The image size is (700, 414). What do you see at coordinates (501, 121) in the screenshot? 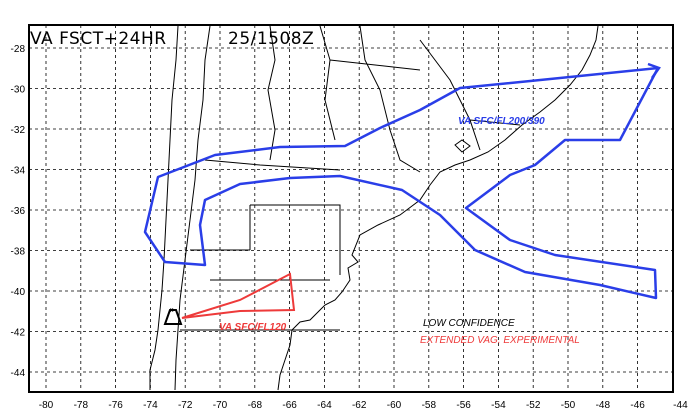
I see `ash-area-label-fl200-390: VA SFC/FL200/390` at bounding box center [501, 121].